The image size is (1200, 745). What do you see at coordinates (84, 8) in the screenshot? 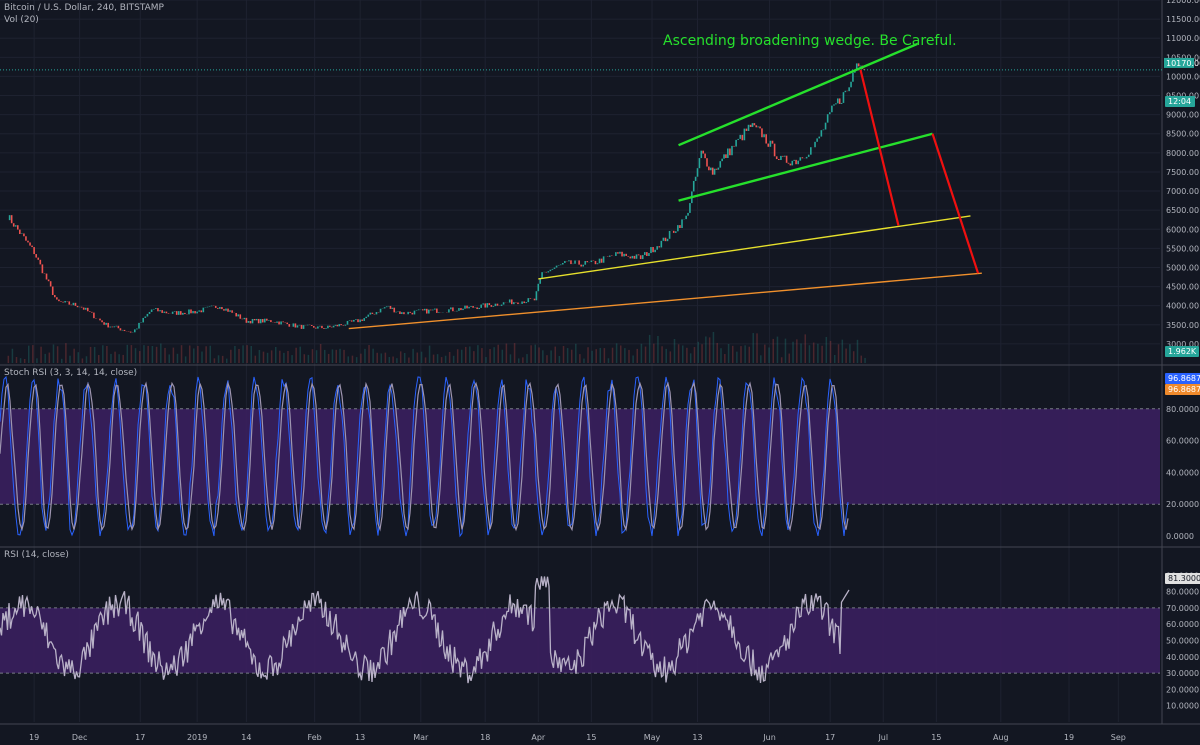
I see `symbol-title: Bitcoin / U.S. Dollar, 240, BITSTAMP` at bounding box center [84, 8].